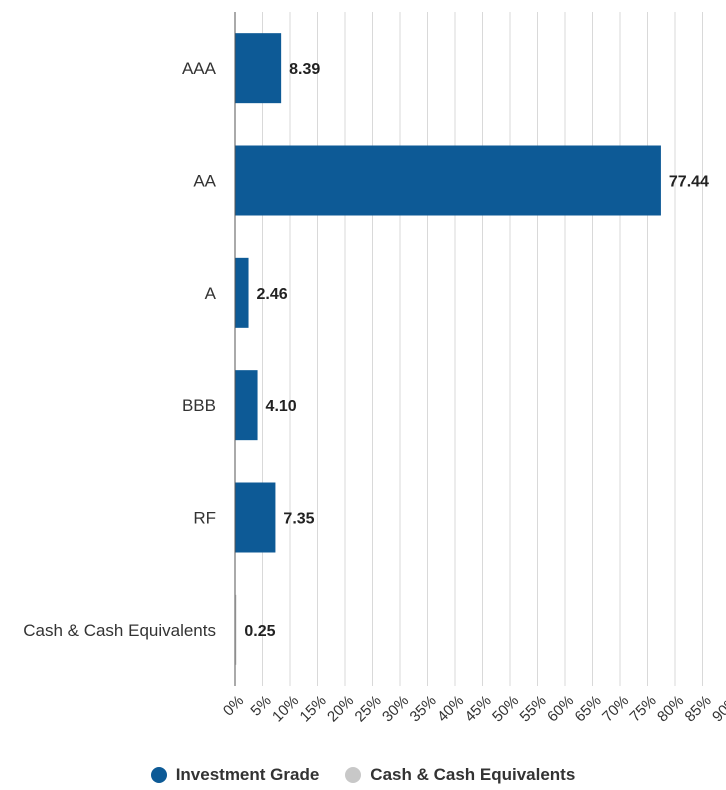 The image size is (726, 790). What do you see at coordinates (717, 708) in the screenshot?
I see `x-tick-label: 90%` at bounding box center [717, 708].